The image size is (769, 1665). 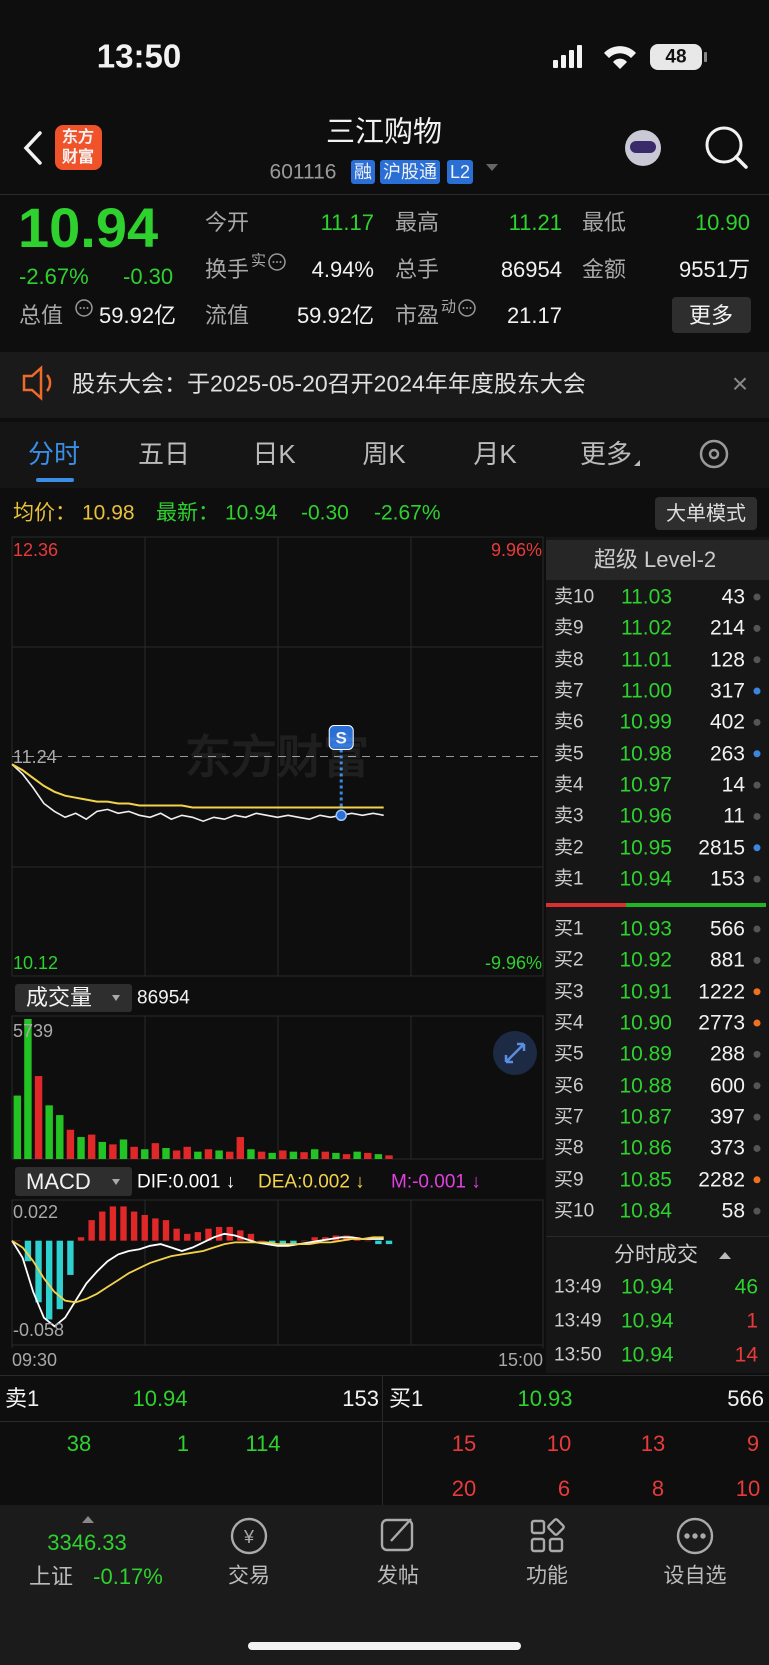 I want to click on tab: 分时, so click(x=54, y=454).